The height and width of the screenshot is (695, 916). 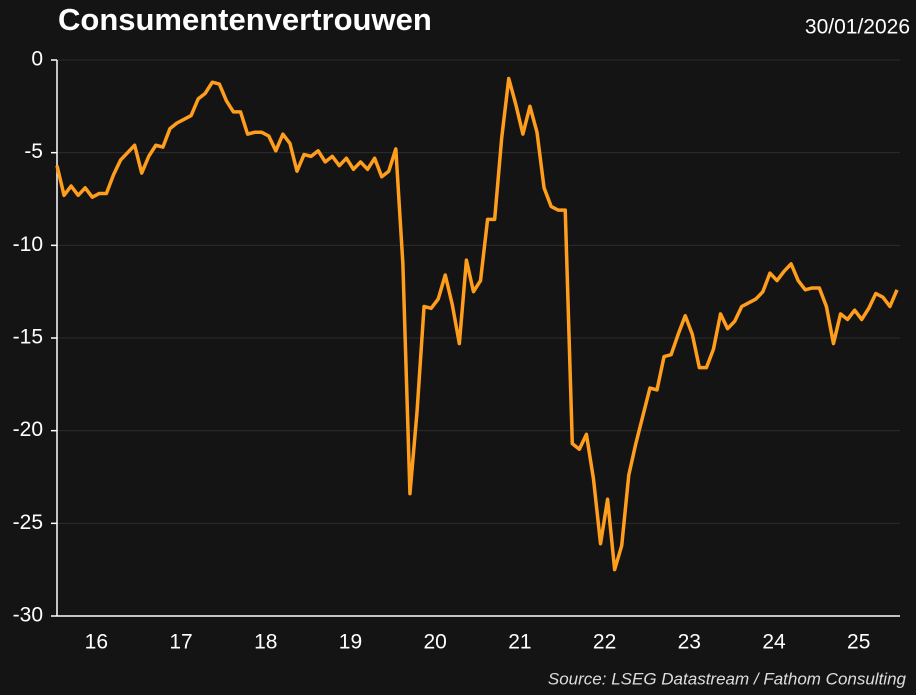 What do you see at coordinates (37, 59) in the screenshot?
I see `y-tick-label: 0` at bounding box center [37, 59].